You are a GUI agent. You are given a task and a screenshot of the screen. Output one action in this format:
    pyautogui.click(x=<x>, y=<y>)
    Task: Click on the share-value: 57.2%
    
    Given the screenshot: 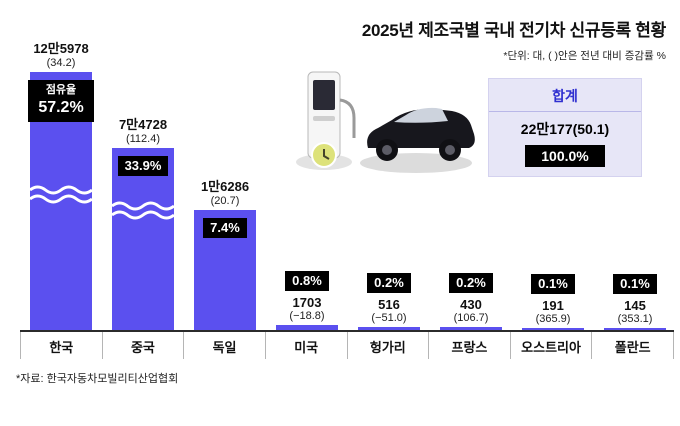 What is the action you would take?
    pyautogui.click(x=61, y=107)
    